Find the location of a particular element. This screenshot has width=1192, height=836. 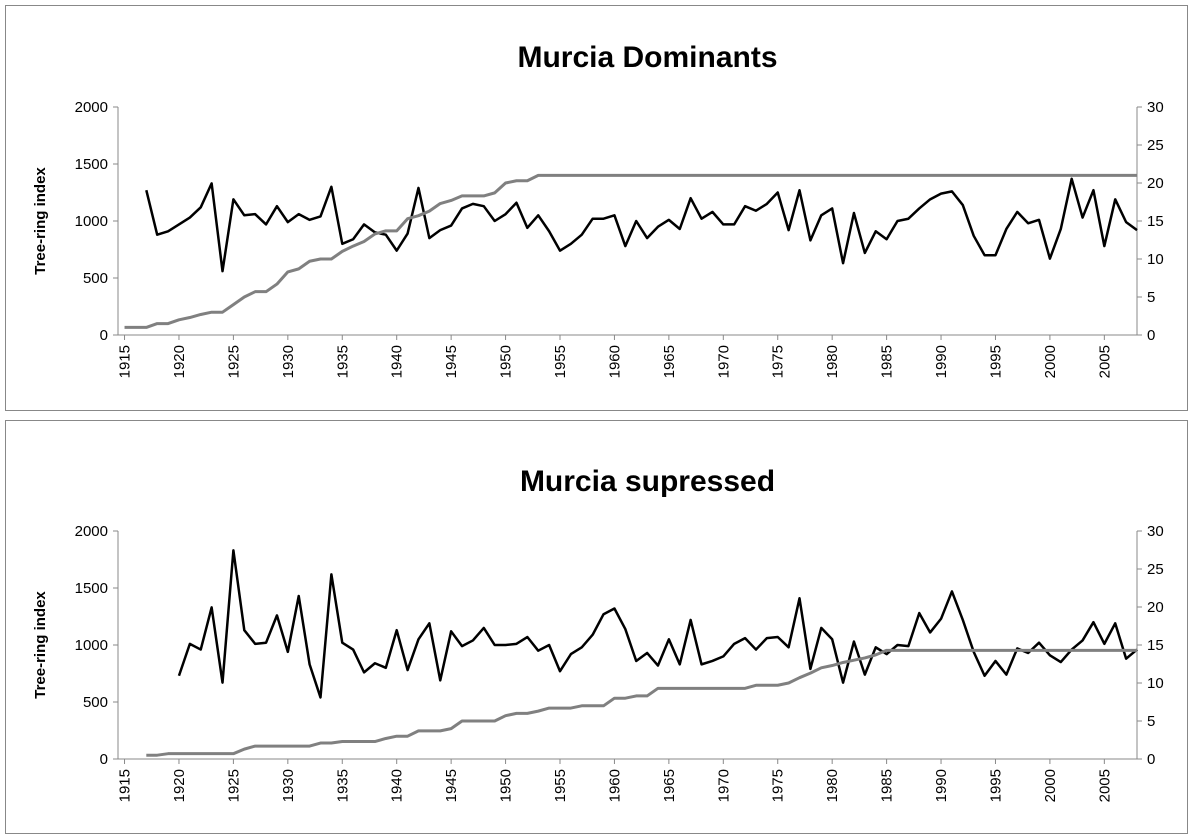

chart-title: Murcia Dominants is located at coordinates (647, 57).